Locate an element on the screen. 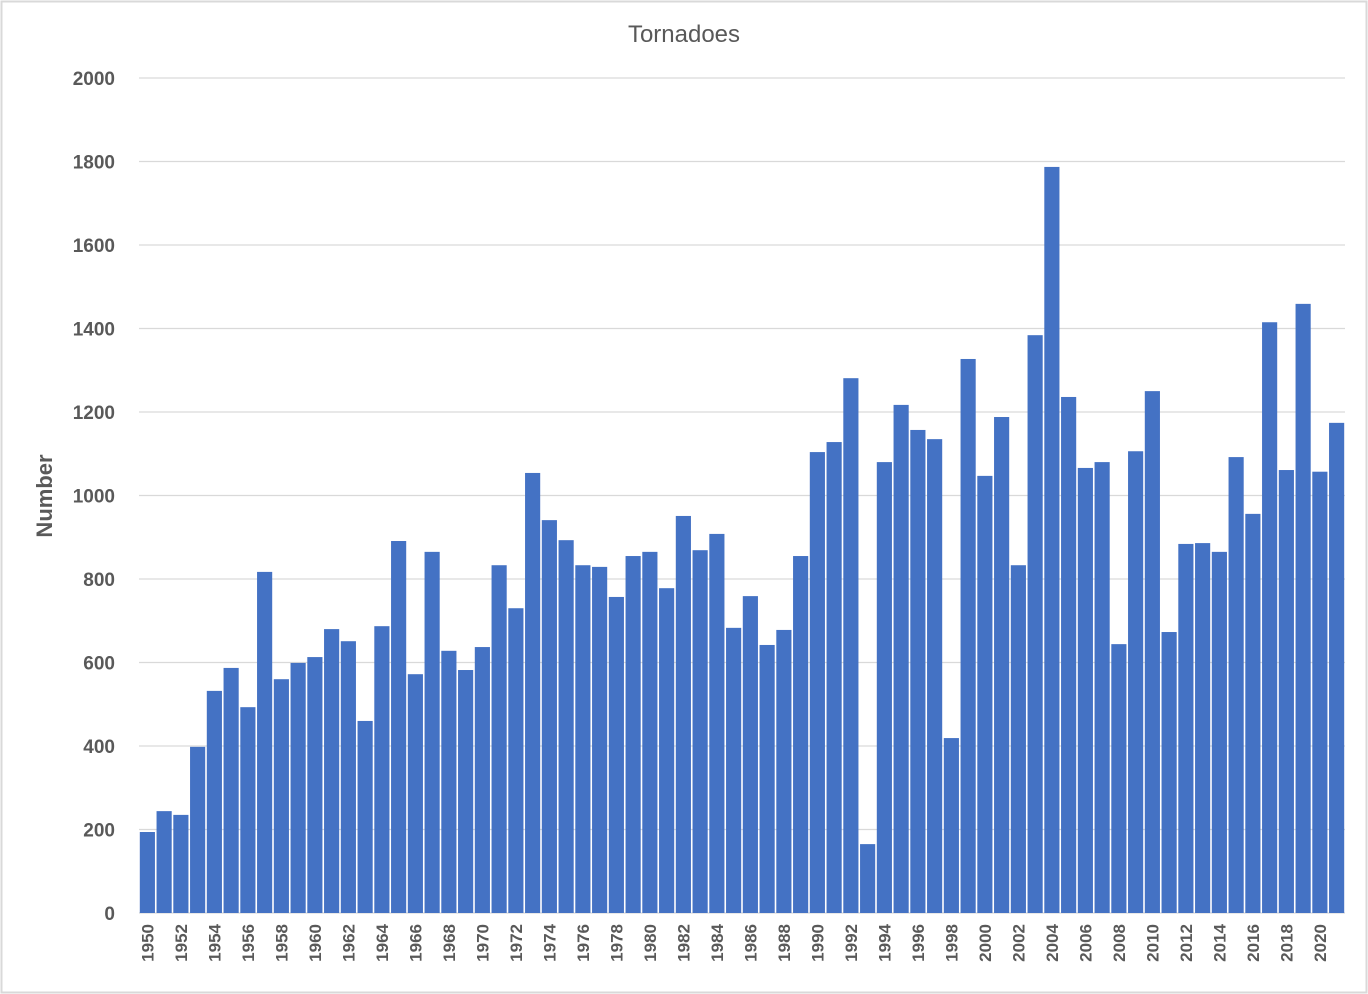 This screenshot has height=994, width=1368. x-tick-label: 1994 is located at coordinates (884, 942).